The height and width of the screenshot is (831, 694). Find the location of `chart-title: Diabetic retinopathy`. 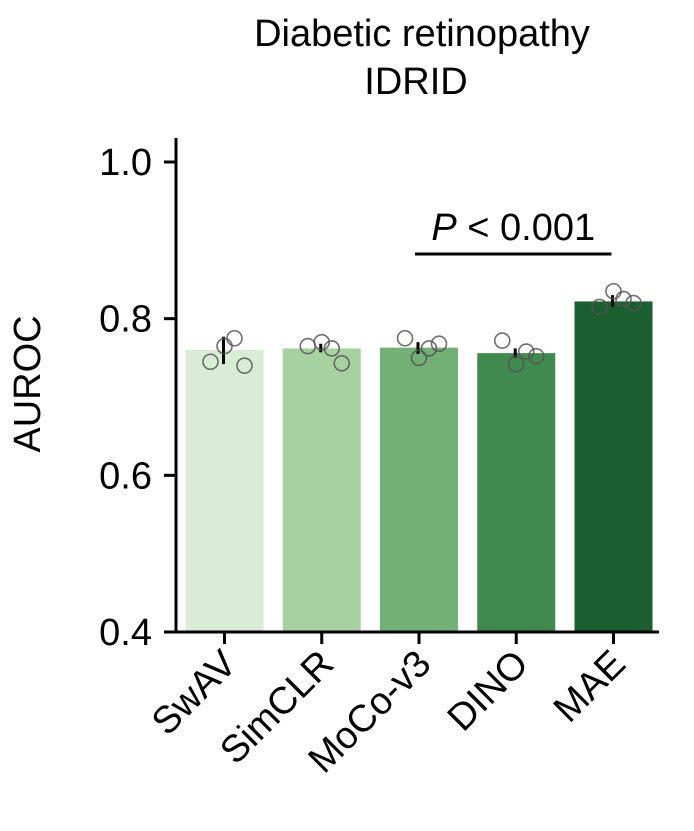

chart-title: Diabetic retinopathy is located at coordinates (422, 34).